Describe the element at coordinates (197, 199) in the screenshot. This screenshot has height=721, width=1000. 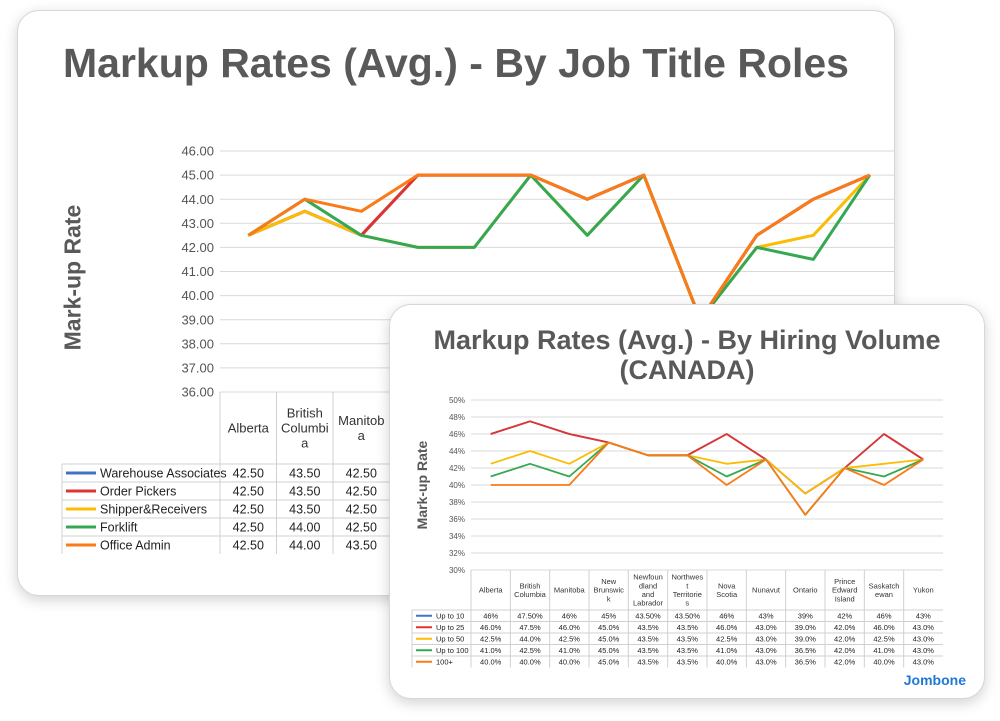
I see `y-tick-label: 44.00` at that location.